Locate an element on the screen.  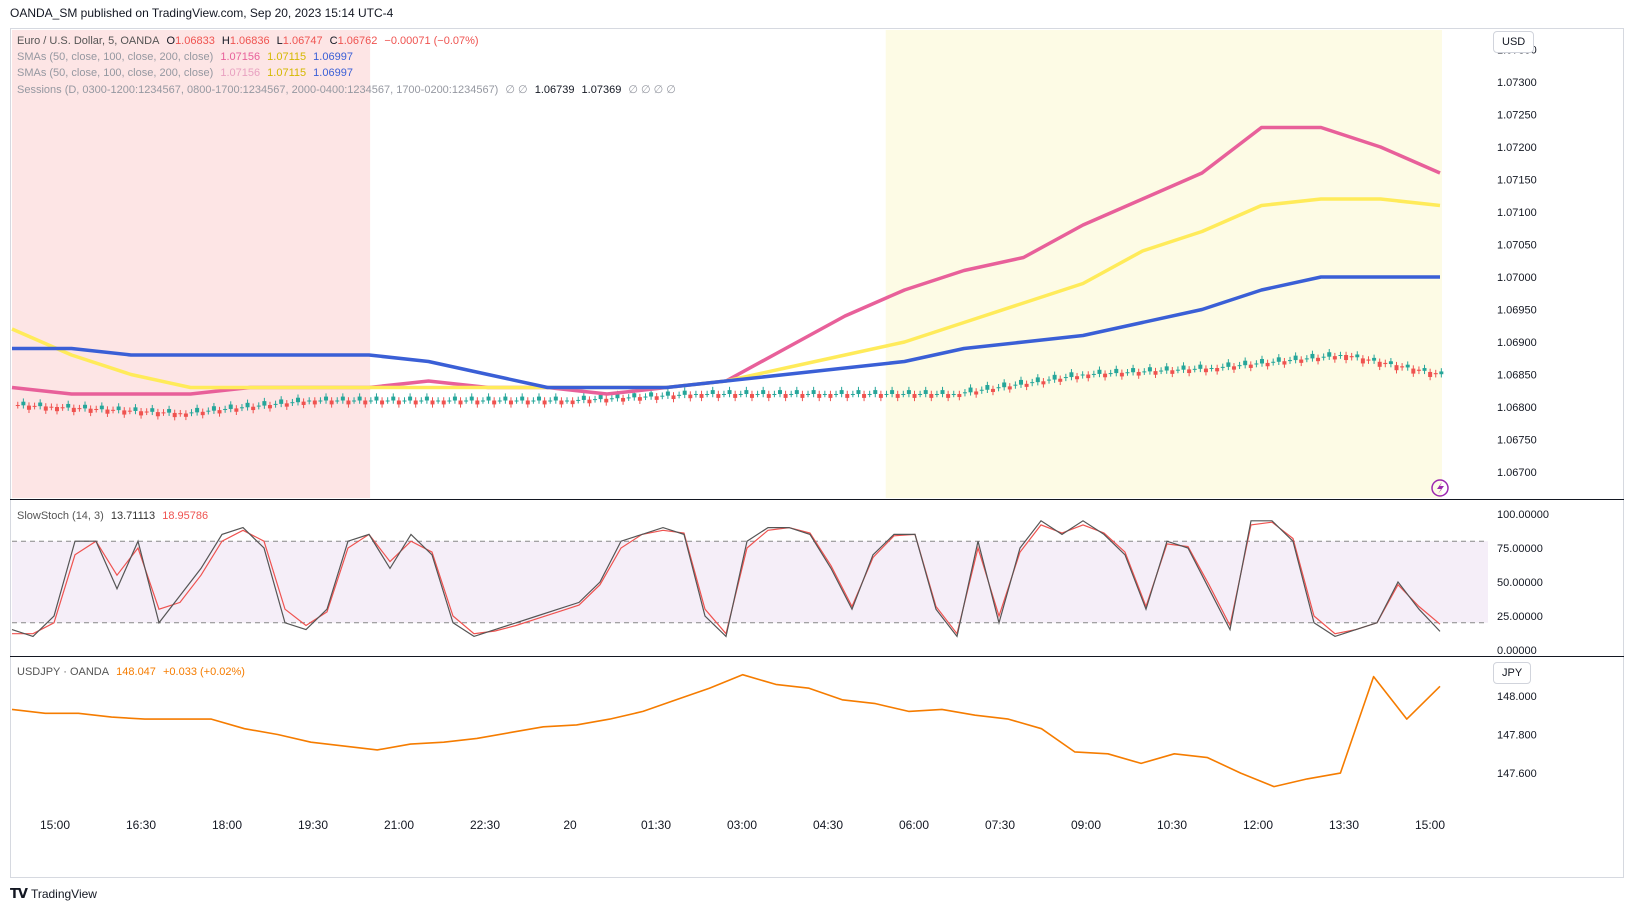
stoch-label: SlowStoch (14, 3) is located at coordinates (60, 516).